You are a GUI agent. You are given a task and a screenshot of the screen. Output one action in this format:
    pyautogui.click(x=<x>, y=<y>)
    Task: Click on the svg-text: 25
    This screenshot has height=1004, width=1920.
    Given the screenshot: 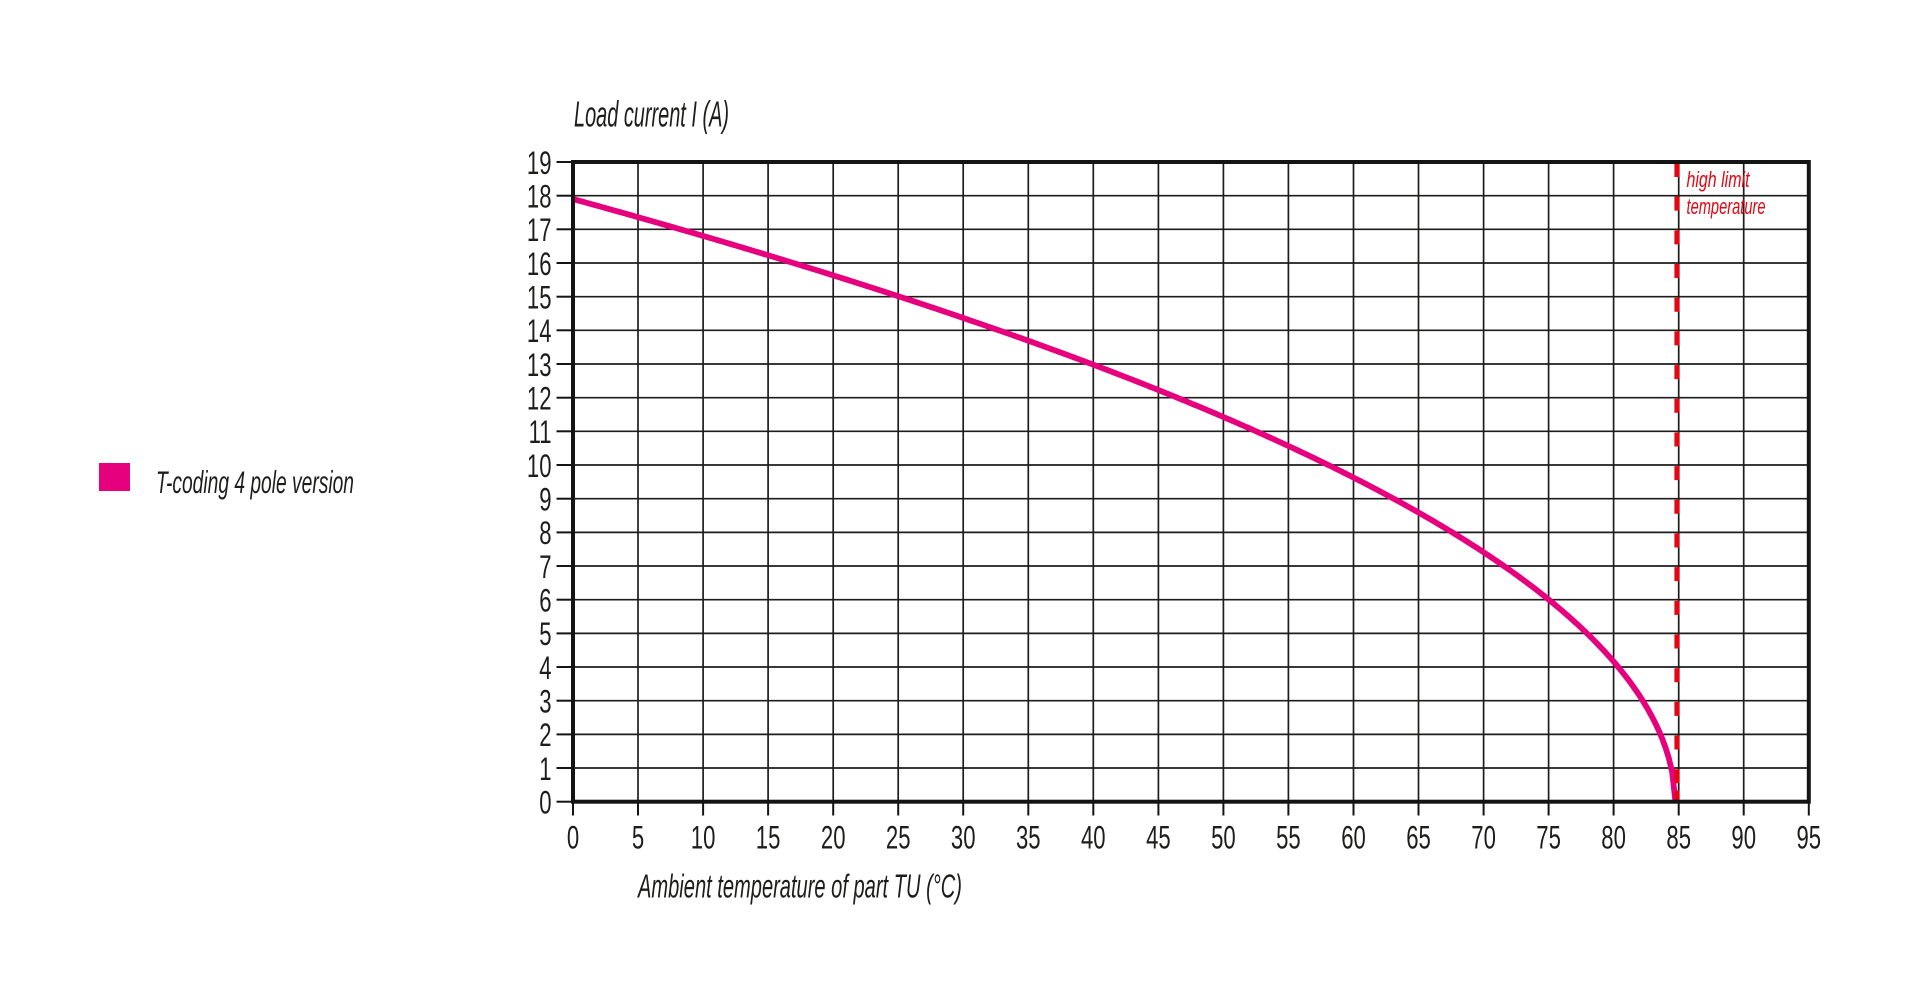 What is the action you would take?
    pyautogui.click(x=898, y=837)
    